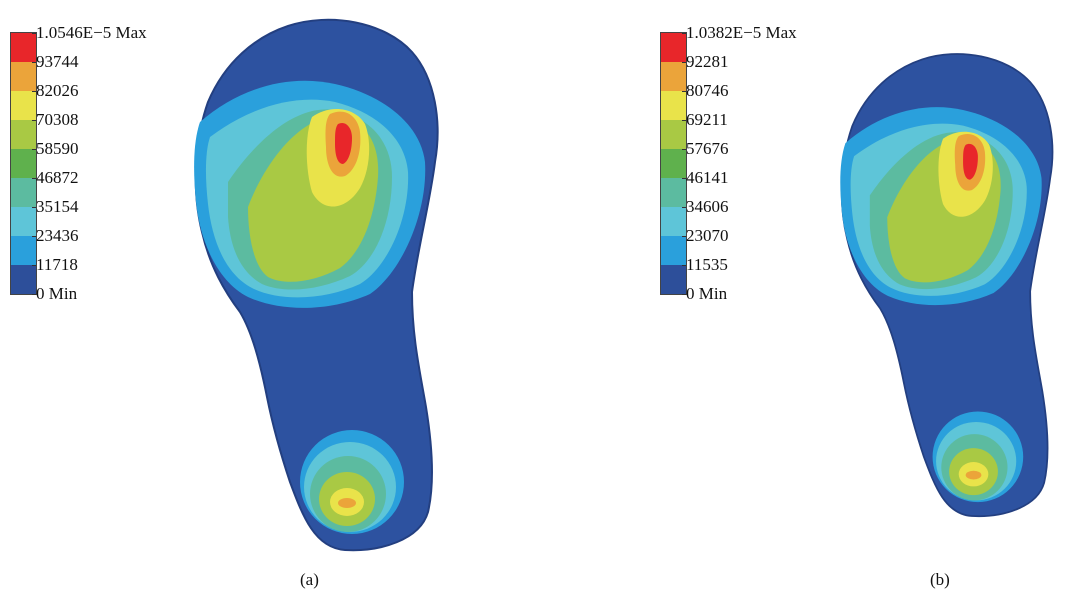  What do you see at coordinates (739, 95) in the screenshot?
I see `legend-label: 80746` at bounding box center [739, 95].